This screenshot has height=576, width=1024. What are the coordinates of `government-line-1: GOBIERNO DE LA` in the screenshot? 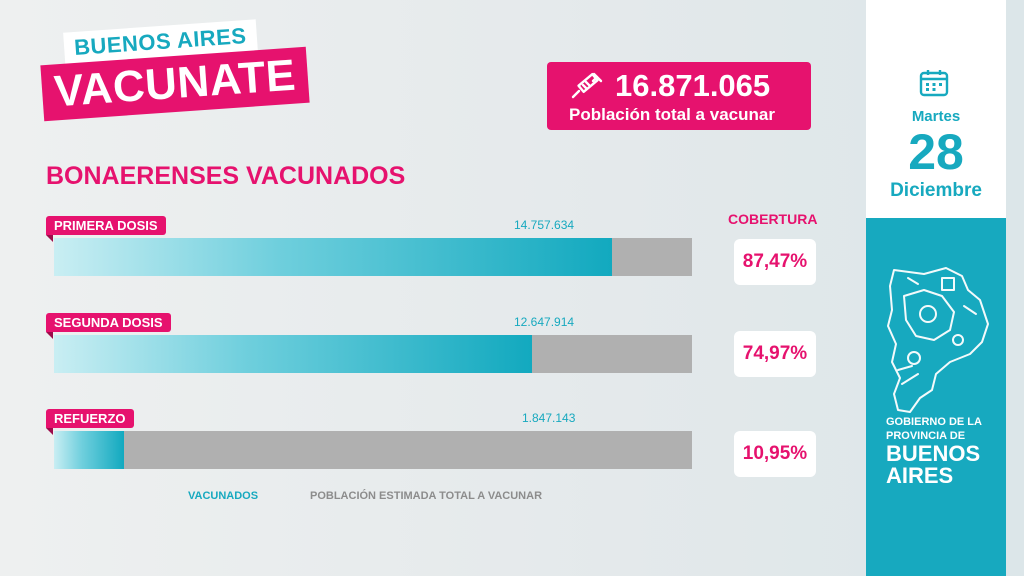 It's located at (934, 422).